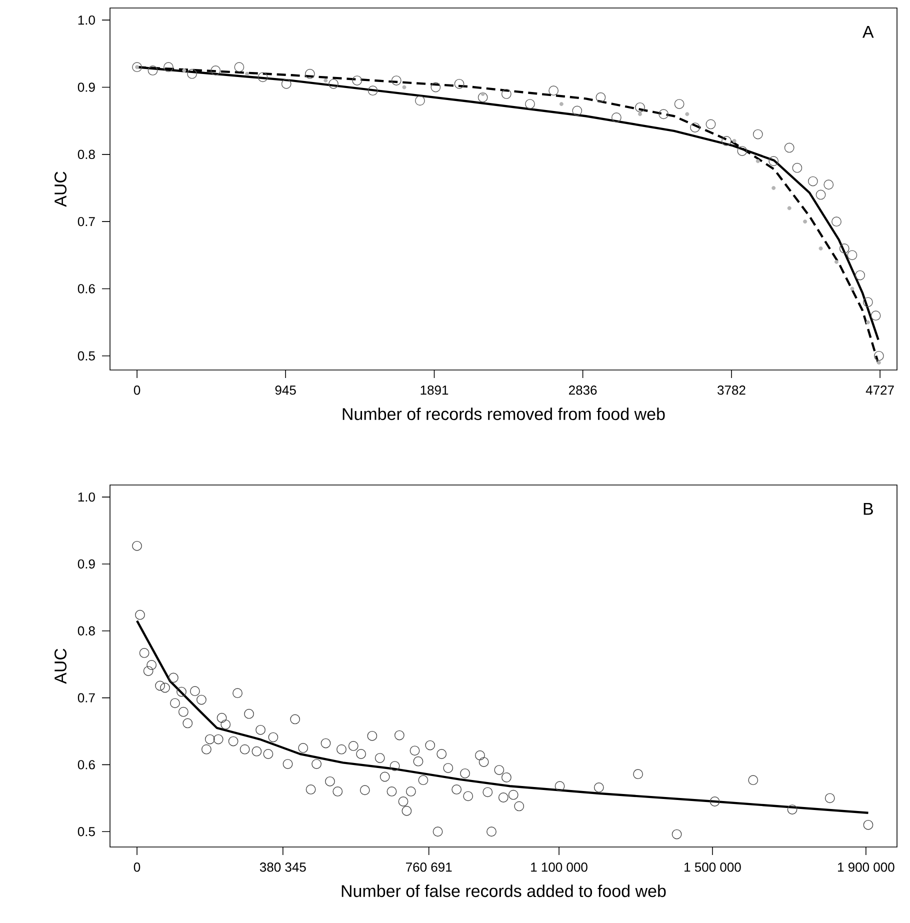 This screenshot has height=923, width=910. I want to click on x-tick-label: 3782, so click(732, 390).